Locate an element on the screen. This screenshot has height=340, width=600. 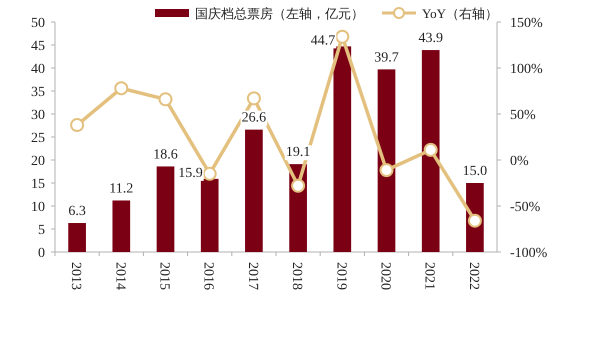
y-tick-label: 5 is located at coordinates (41, 230).